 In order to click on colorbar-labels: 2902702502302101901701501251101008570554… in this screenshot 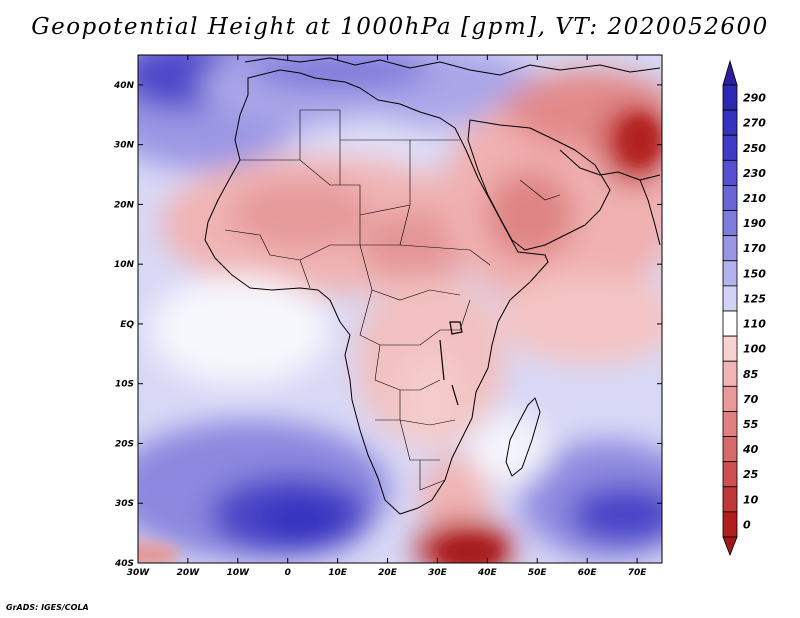, I will do `click(754, 312)`.